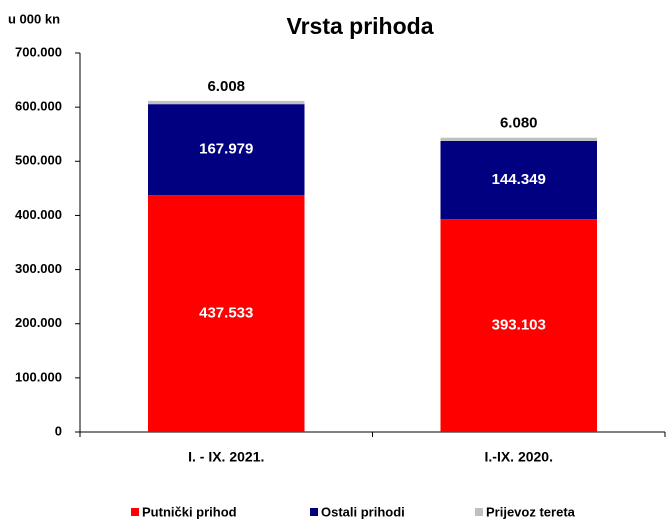 The height and width of the screenshot is (520, 671). I want to click on chart-title: Vrsta prihoda, so click(360, 26).